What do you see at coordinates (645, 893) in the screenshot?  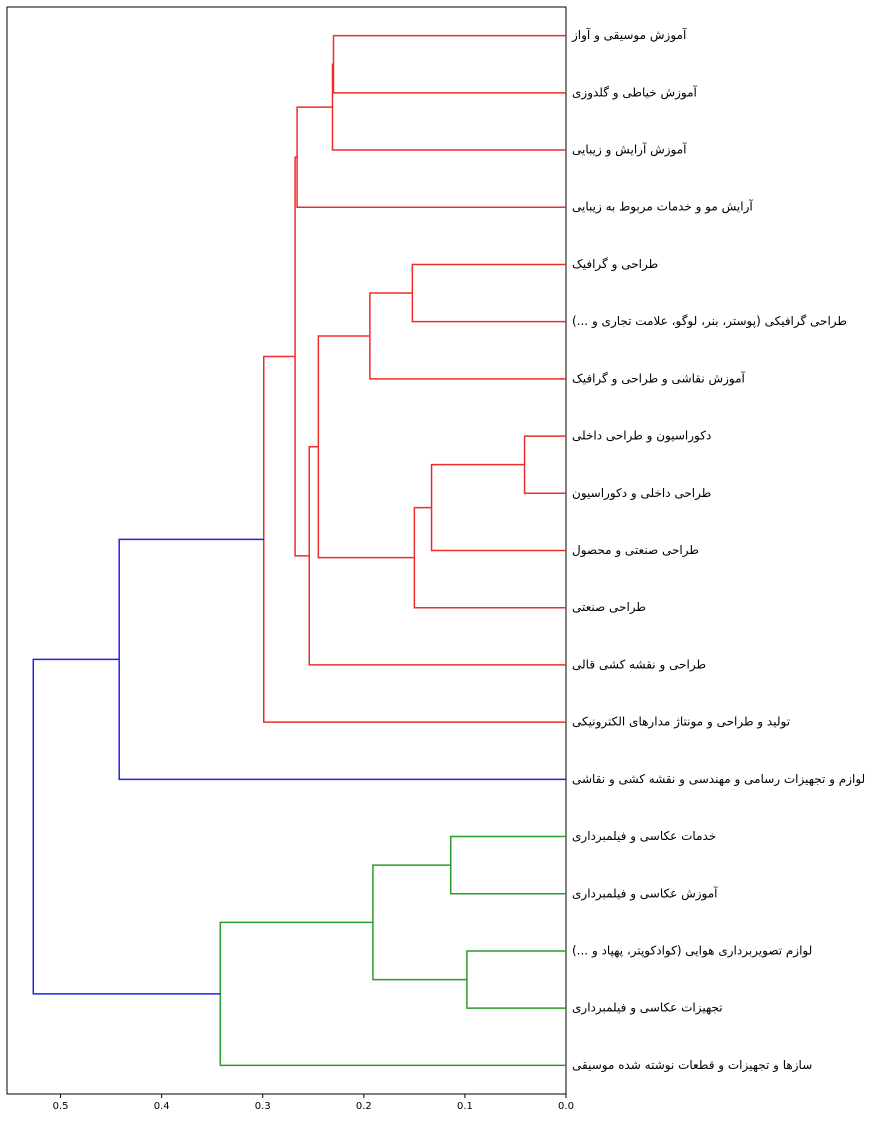 I see `leaf-label: آموزش عکاسی و فیلمبرداری` at bounding box center [645, 893].